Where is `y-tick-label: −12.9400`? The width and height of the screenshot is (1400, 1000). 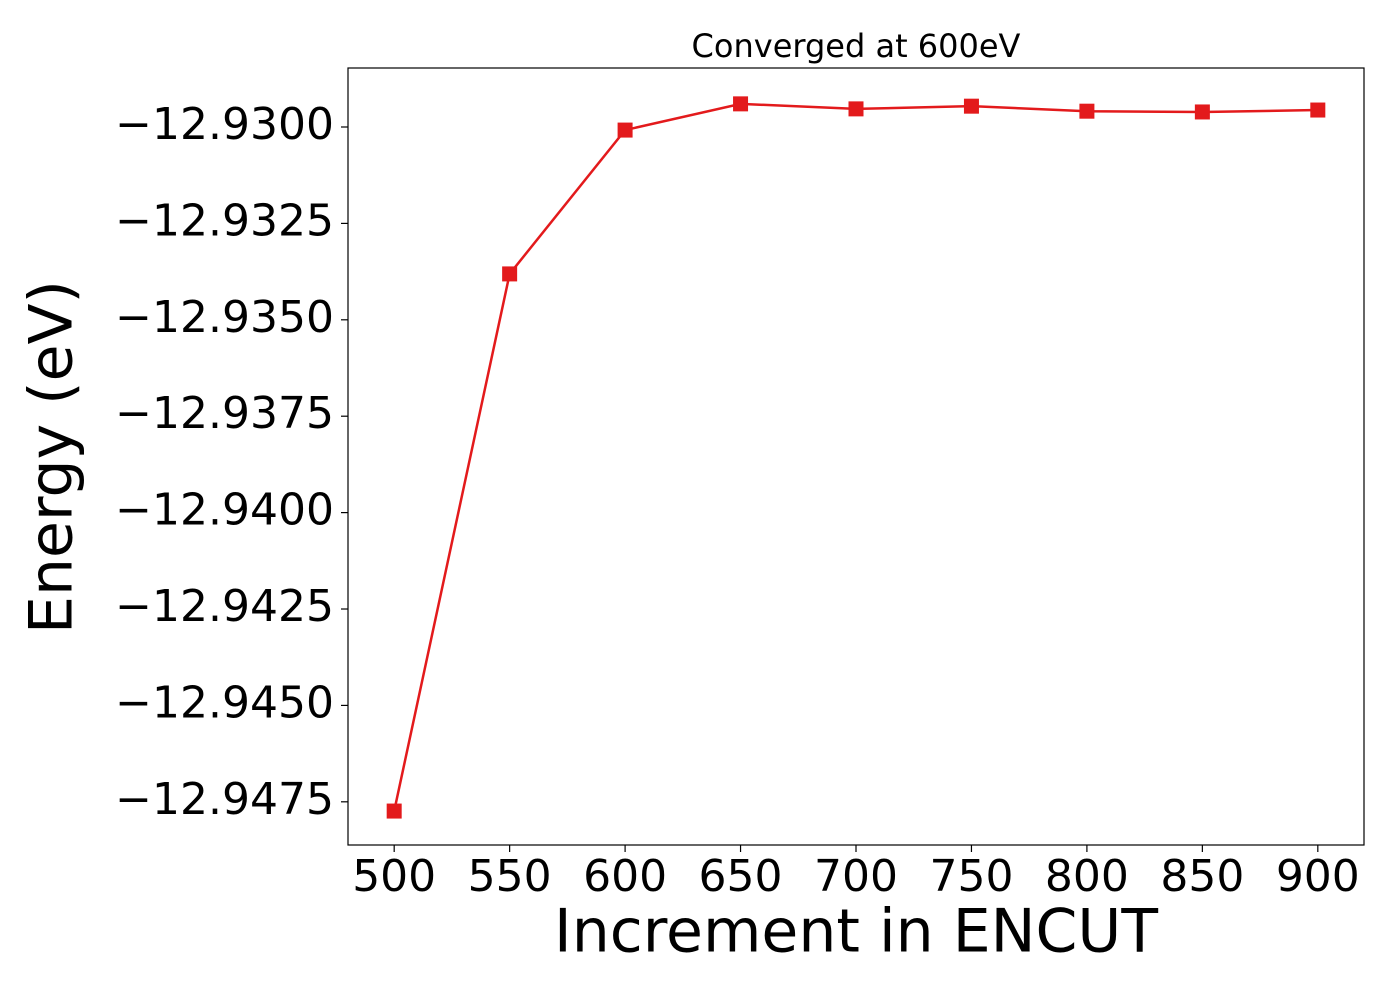
y-tick-label: −12.9400 is located at coordinates (224, 510).